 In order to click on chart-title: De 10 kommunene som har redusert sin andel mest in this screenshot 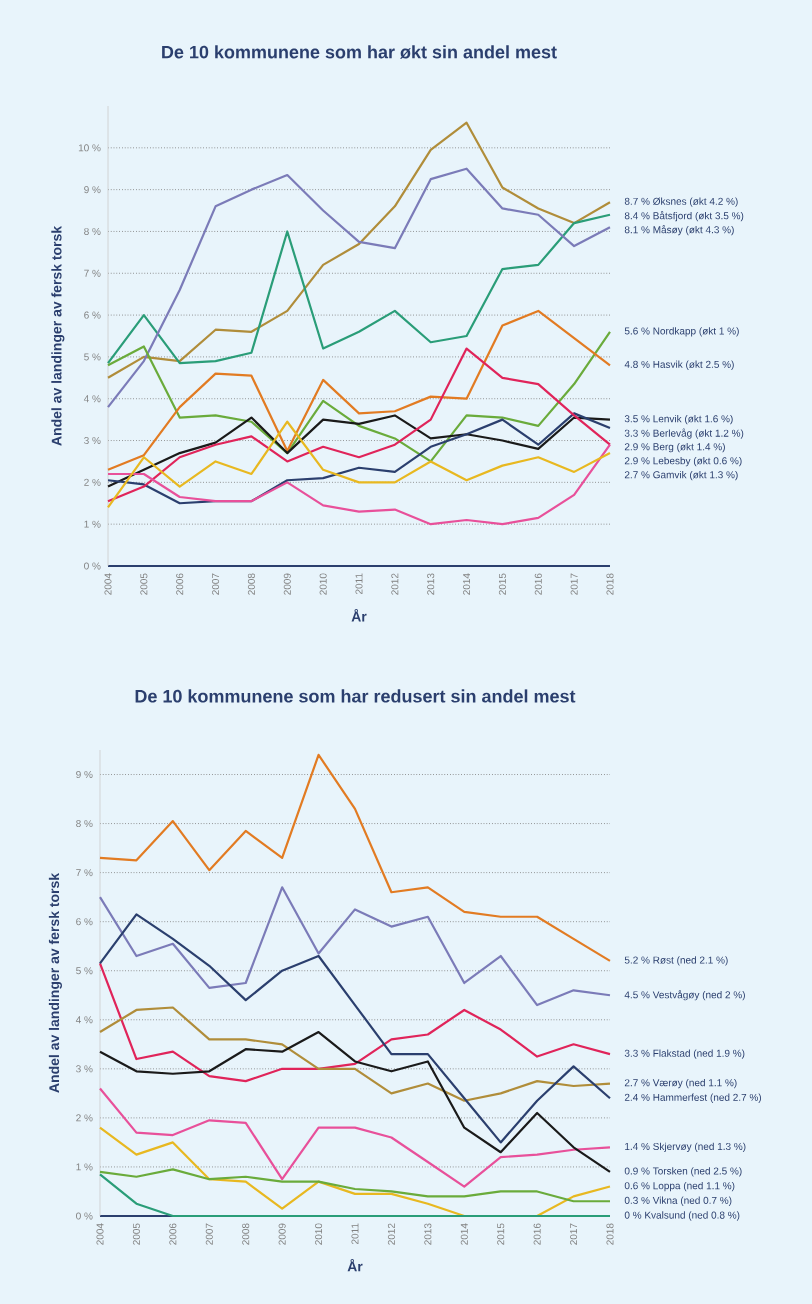, I will do `click(355, 696)`.